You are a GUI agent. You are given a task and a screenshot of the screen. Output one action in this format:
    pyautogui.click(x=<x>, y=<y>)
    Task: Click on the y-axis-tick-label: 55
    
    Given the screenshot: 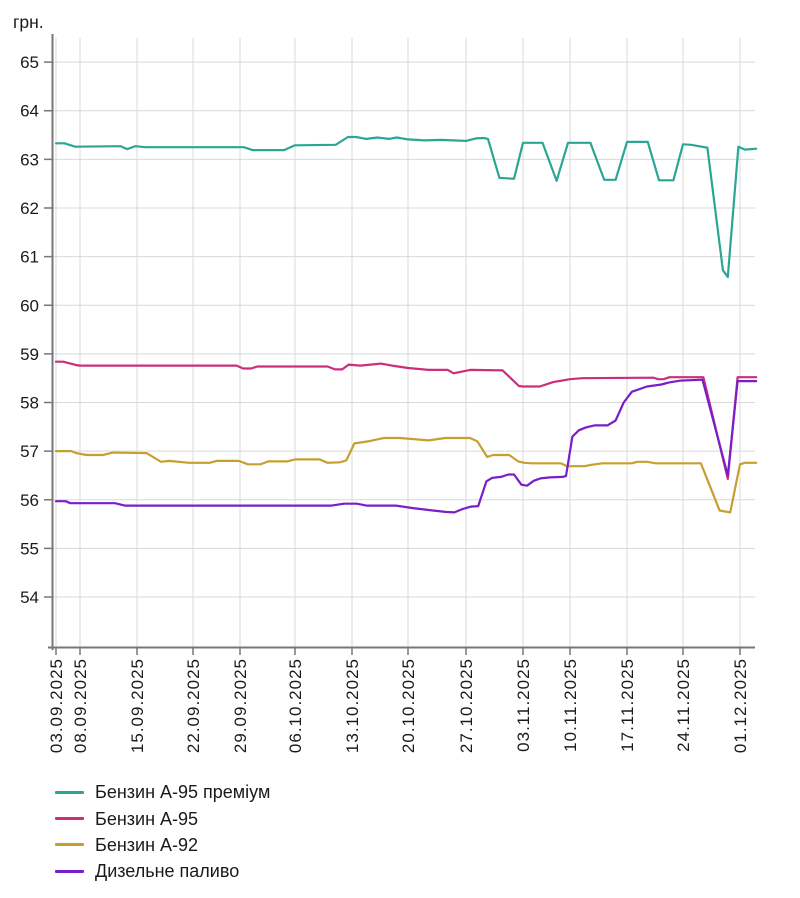 What is the action you would take?
    pyautogui.click(x=29, y=548)
    